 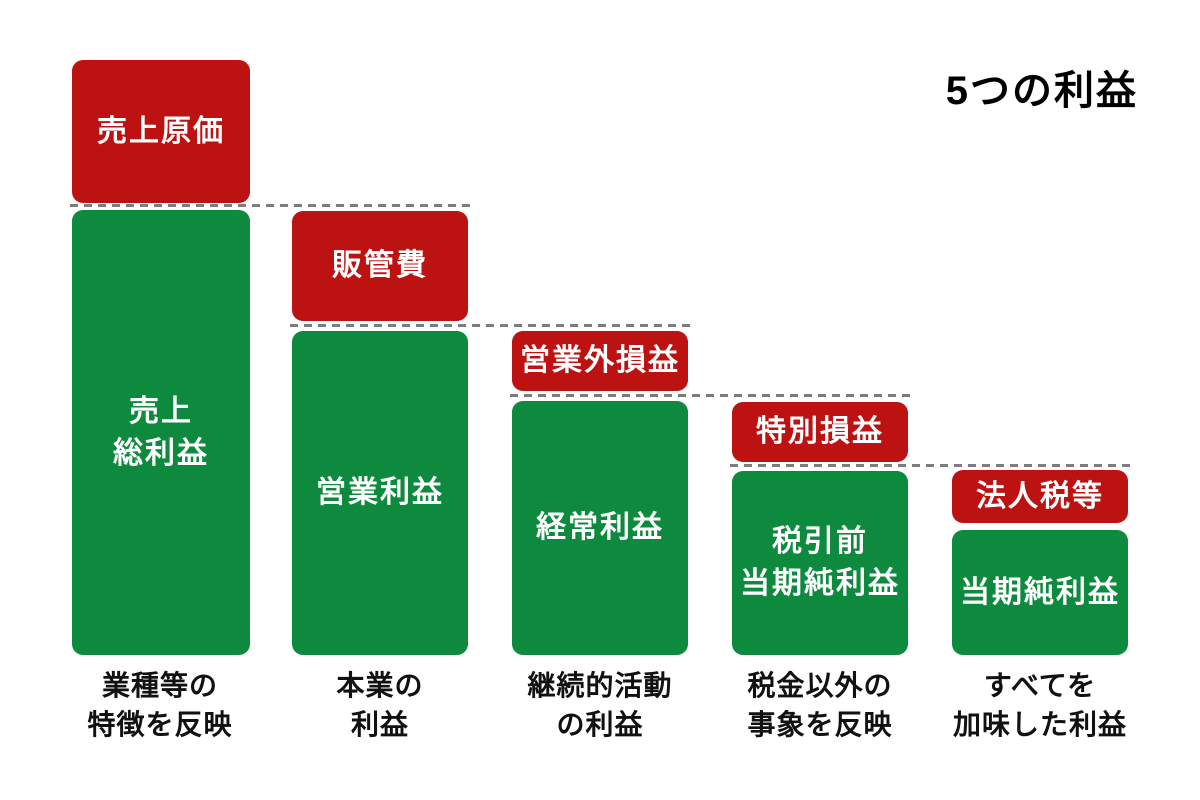 I want to click on expense-label: 営業外損益, so click(x=600, y=360).